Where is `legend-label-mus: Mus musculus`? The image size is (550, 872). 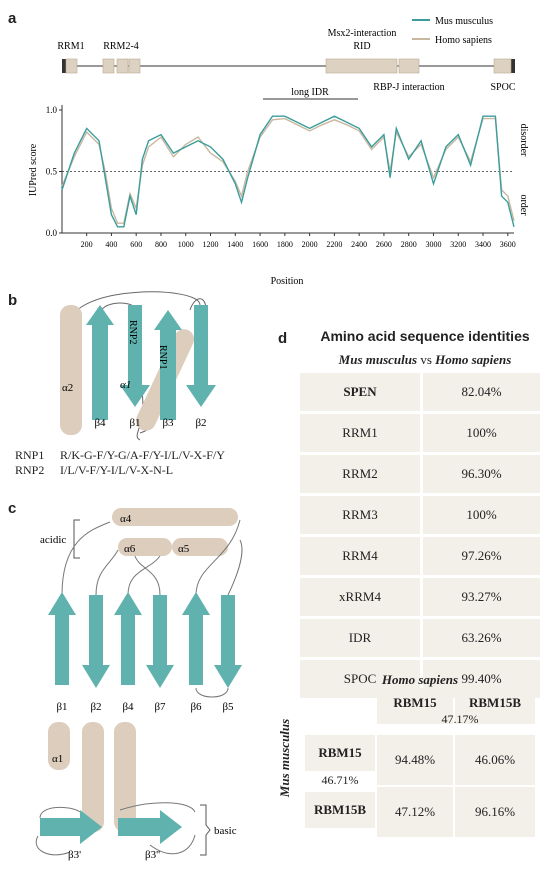 legend-label-mus: Mus musculus is located at coordinates (464, 21).